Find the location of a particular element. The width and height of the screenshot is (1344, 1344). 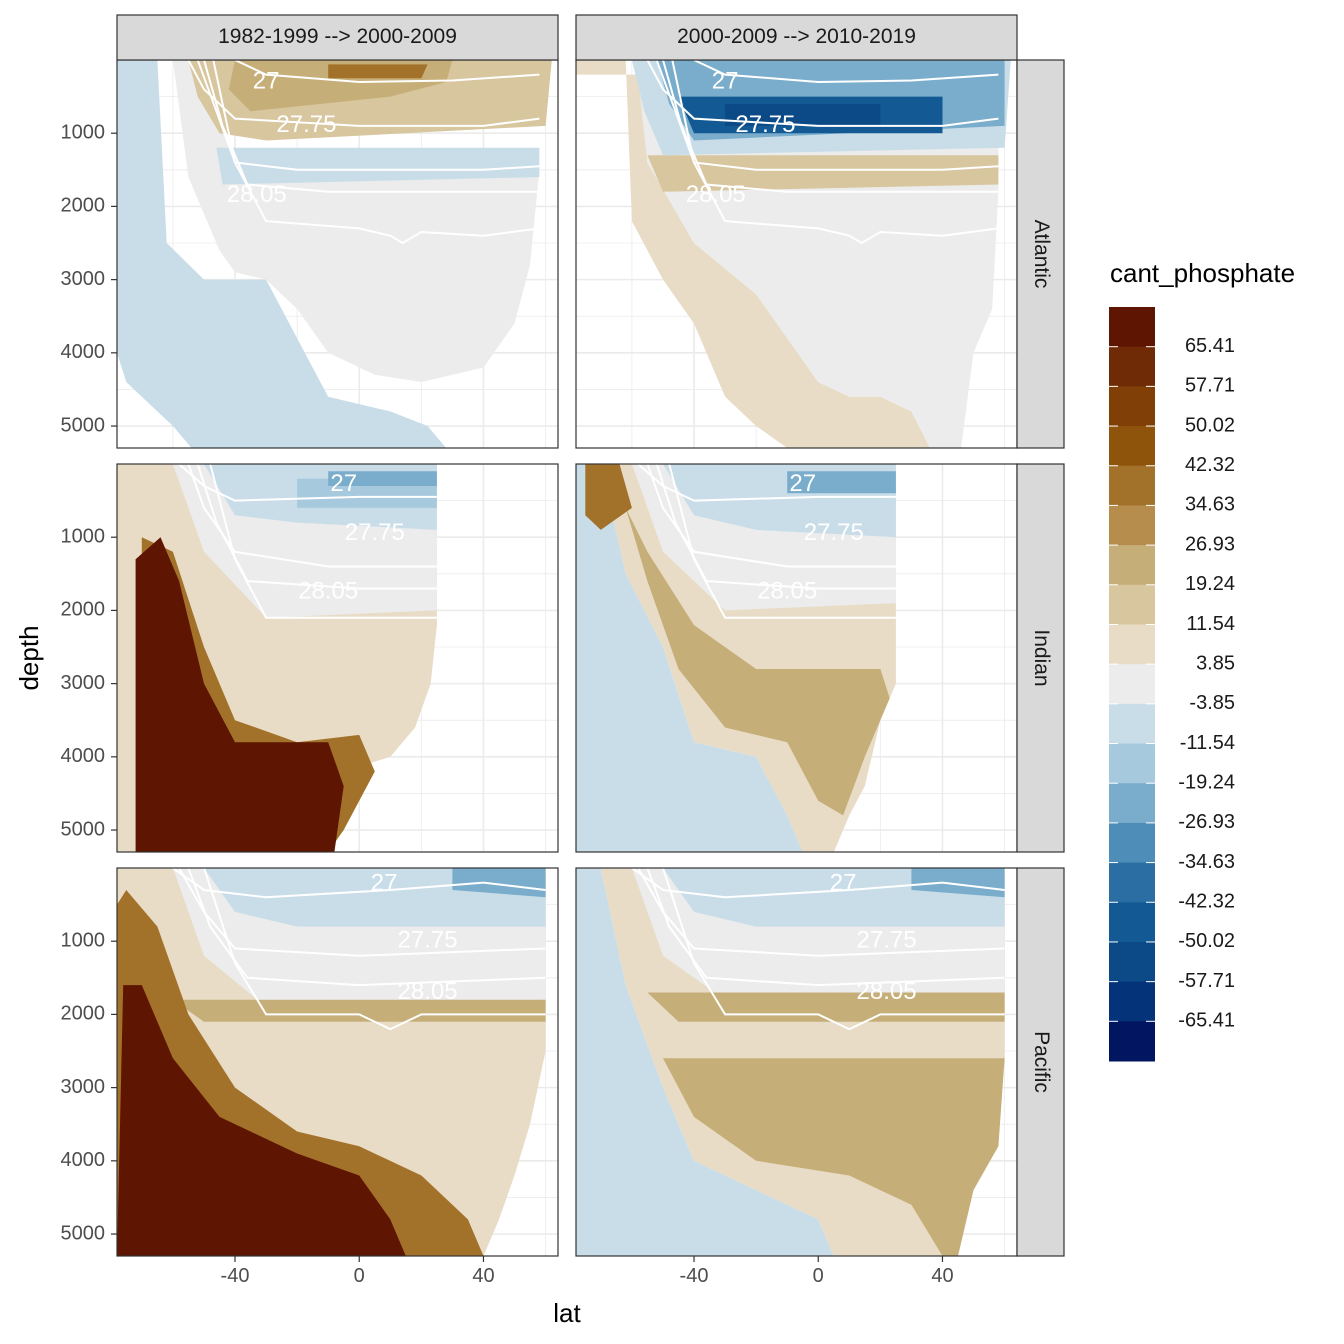

legend-label: -26.93 is located at coordinates (1206, 822).